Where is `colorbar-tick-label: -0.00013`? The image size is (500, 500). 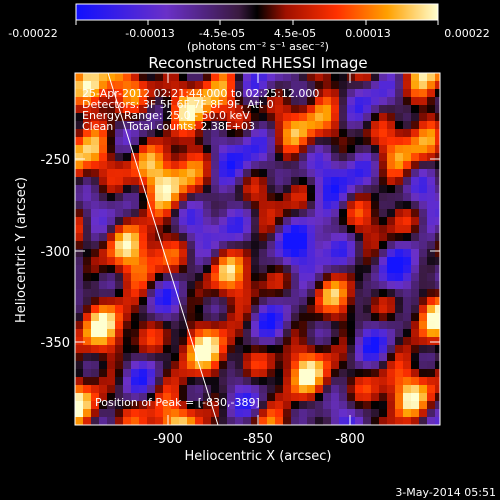 colorbar-tick-label: -0.00013 is located at coordinates (149, 33).